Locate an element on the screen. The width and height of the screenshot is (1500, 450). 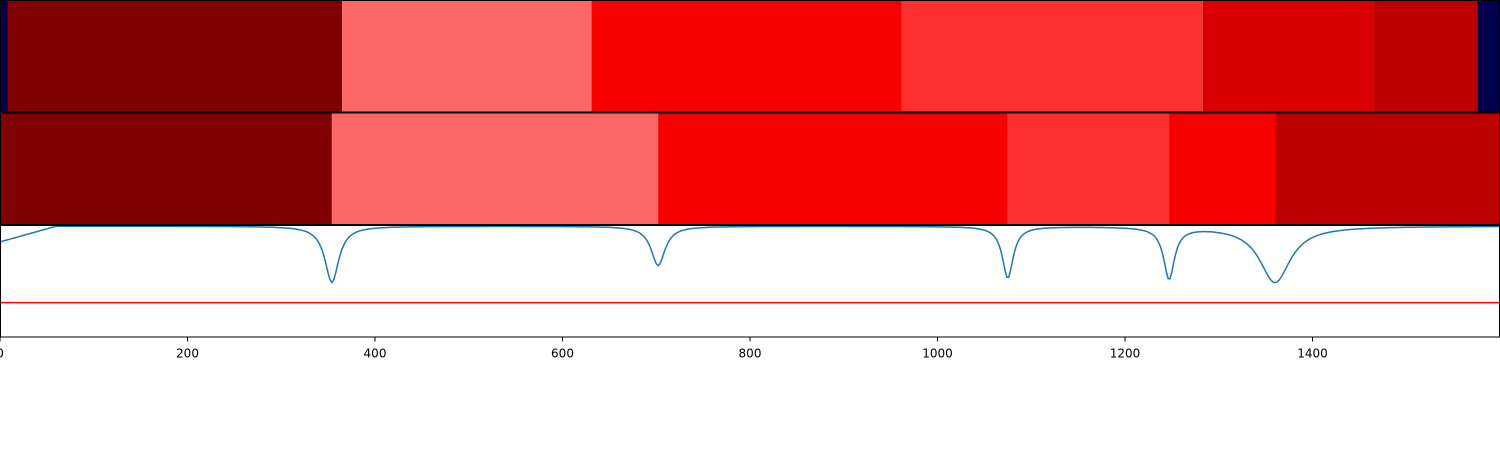
x-tick-label-3: 600 is located at coordinates (562, 354).